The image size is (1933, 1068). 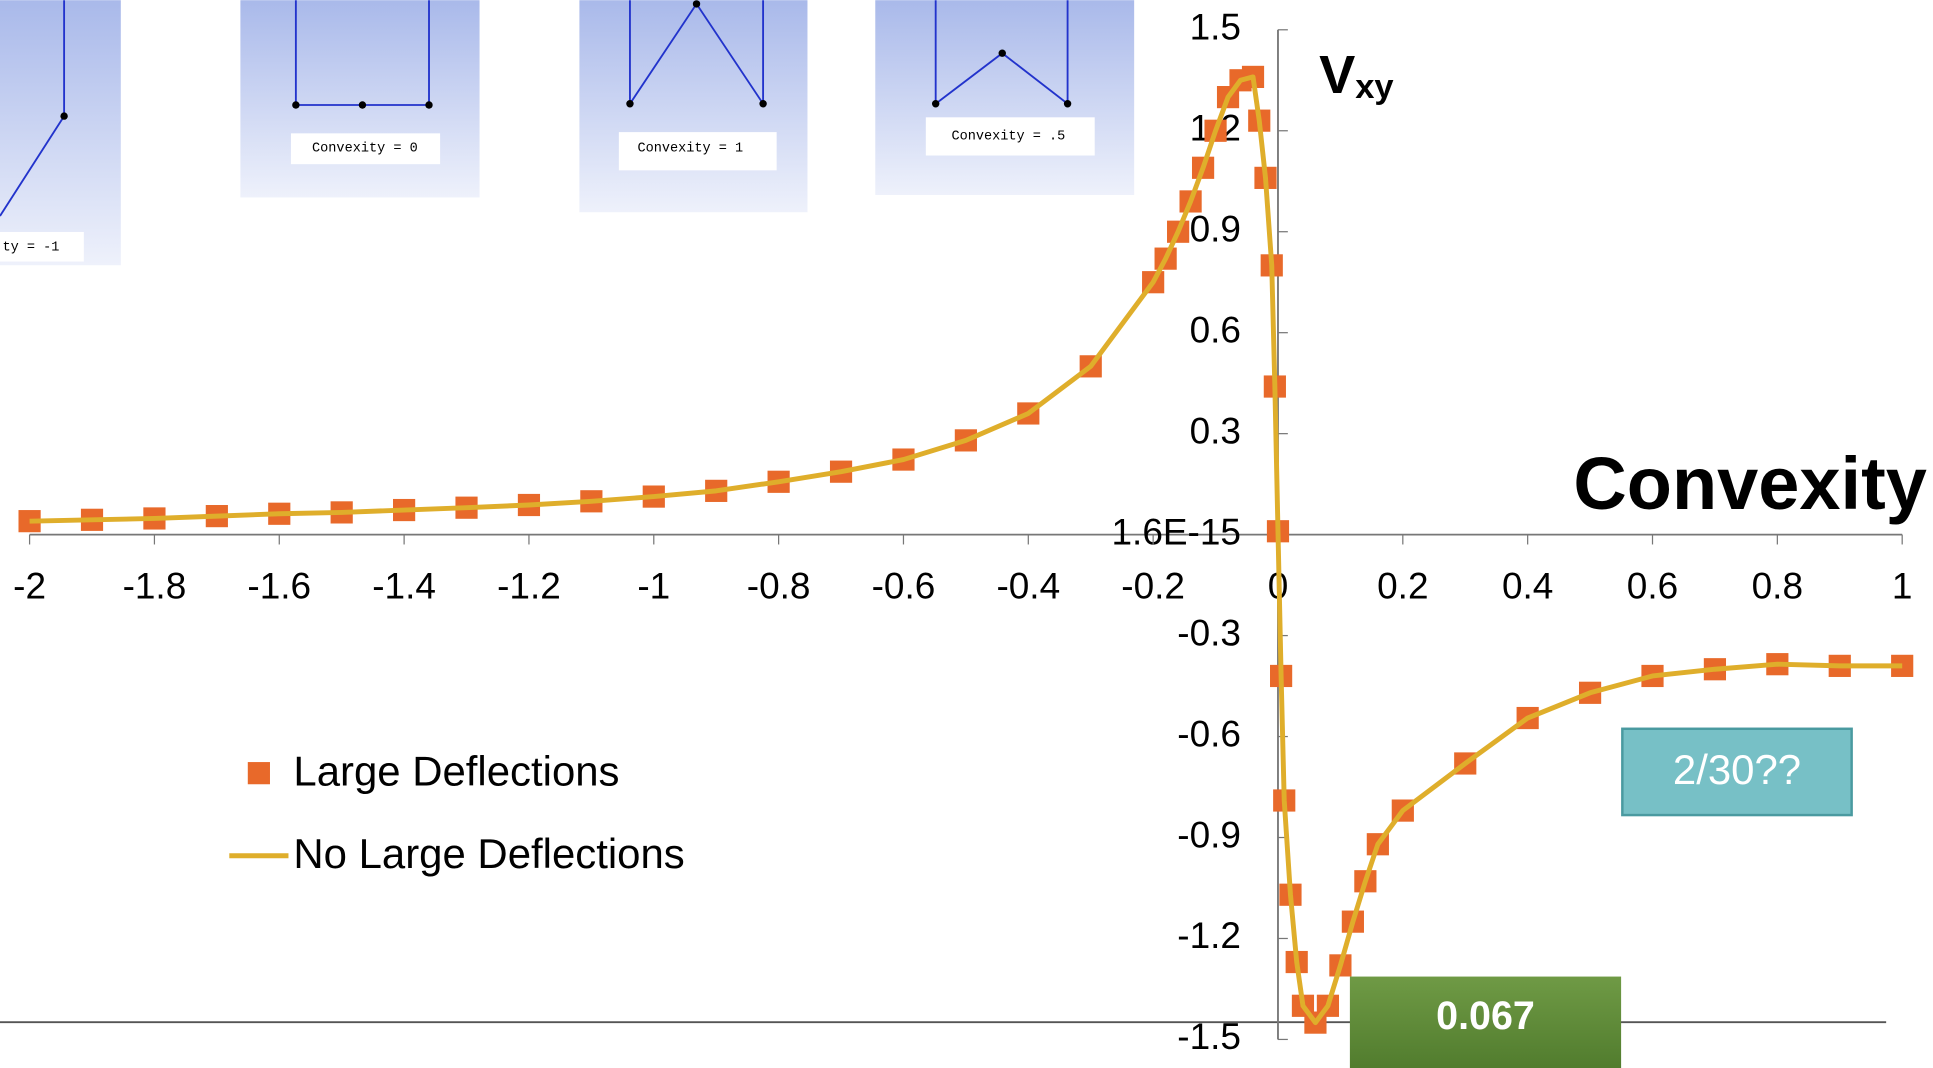 I want to click on legend: Large Deflections No Large Deflections, so click(x=457, y=812).